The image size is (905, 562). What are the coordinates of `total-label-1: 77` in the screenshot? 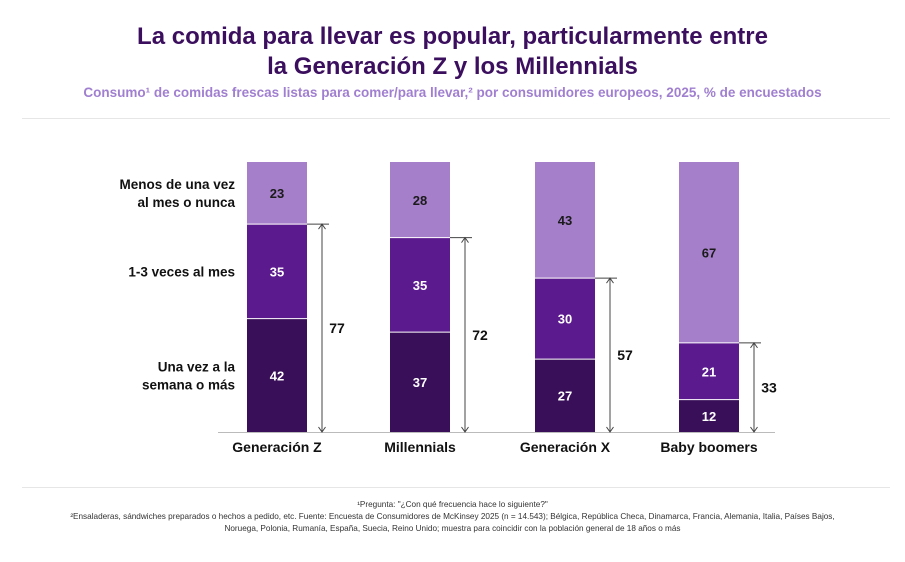 It's located at (337, 328).